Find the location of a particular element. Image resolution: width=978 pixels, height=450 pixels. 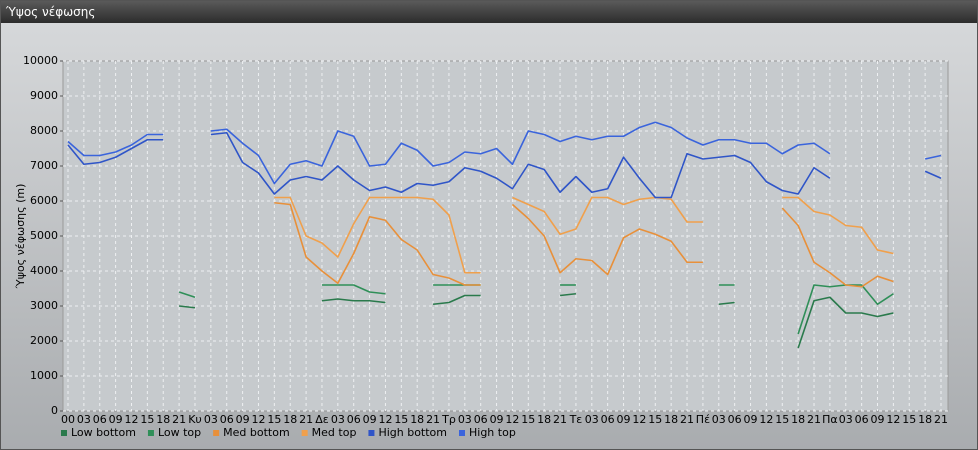

y-tick-label: 4000 is located at coordinates (44, 270).